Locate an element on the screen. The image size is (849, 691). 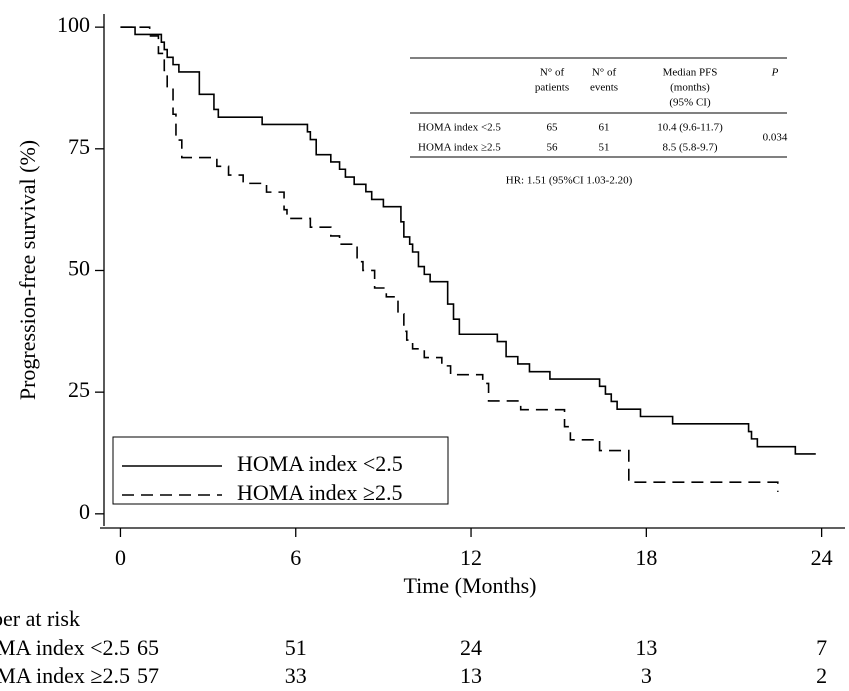
table-header: patients is located at coordinates (552, 88).